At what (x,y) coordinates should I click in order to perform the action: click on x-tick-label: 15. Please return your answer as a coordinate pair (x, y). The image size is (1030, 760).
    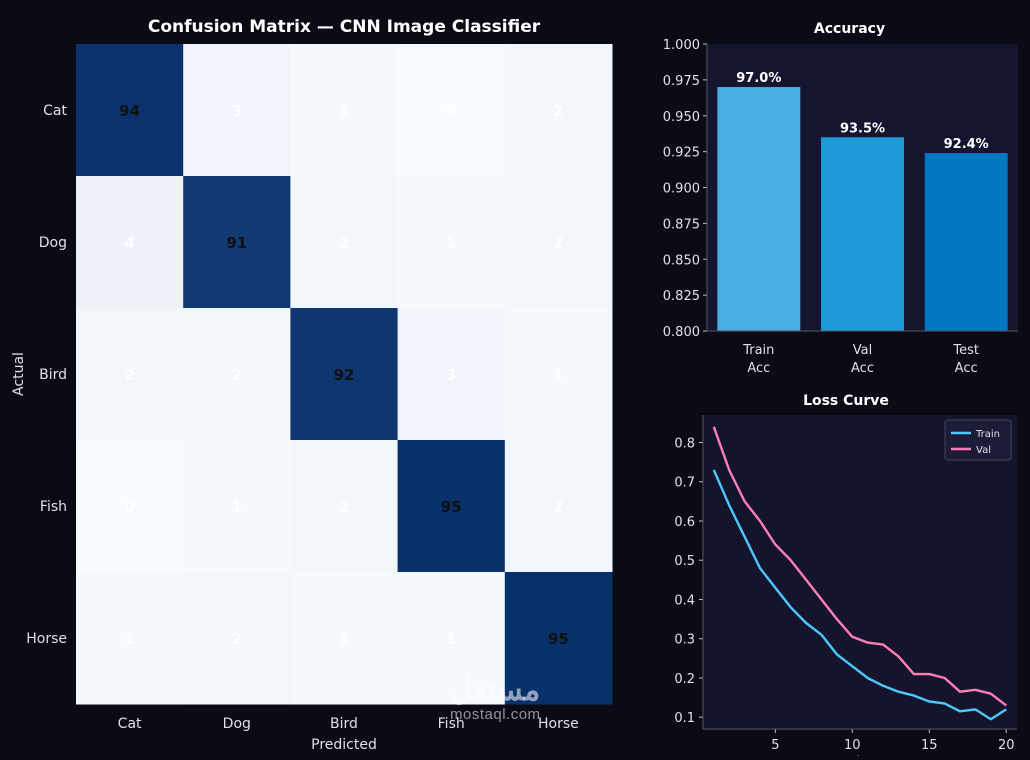
    Looking at the image, I should click on (929, 745).